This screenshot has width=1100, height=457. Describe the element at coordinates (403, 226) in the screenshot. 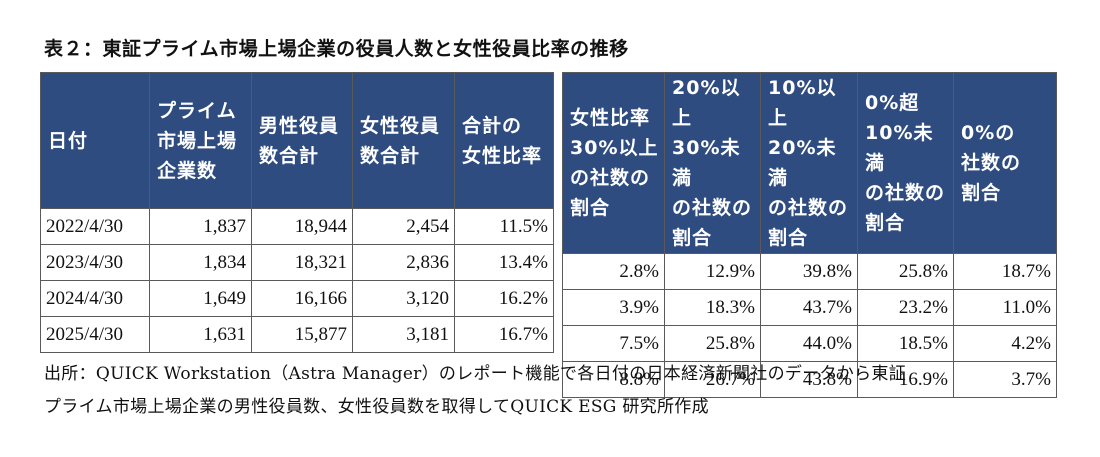

I see `female-count-cell: 2,454` at that location.